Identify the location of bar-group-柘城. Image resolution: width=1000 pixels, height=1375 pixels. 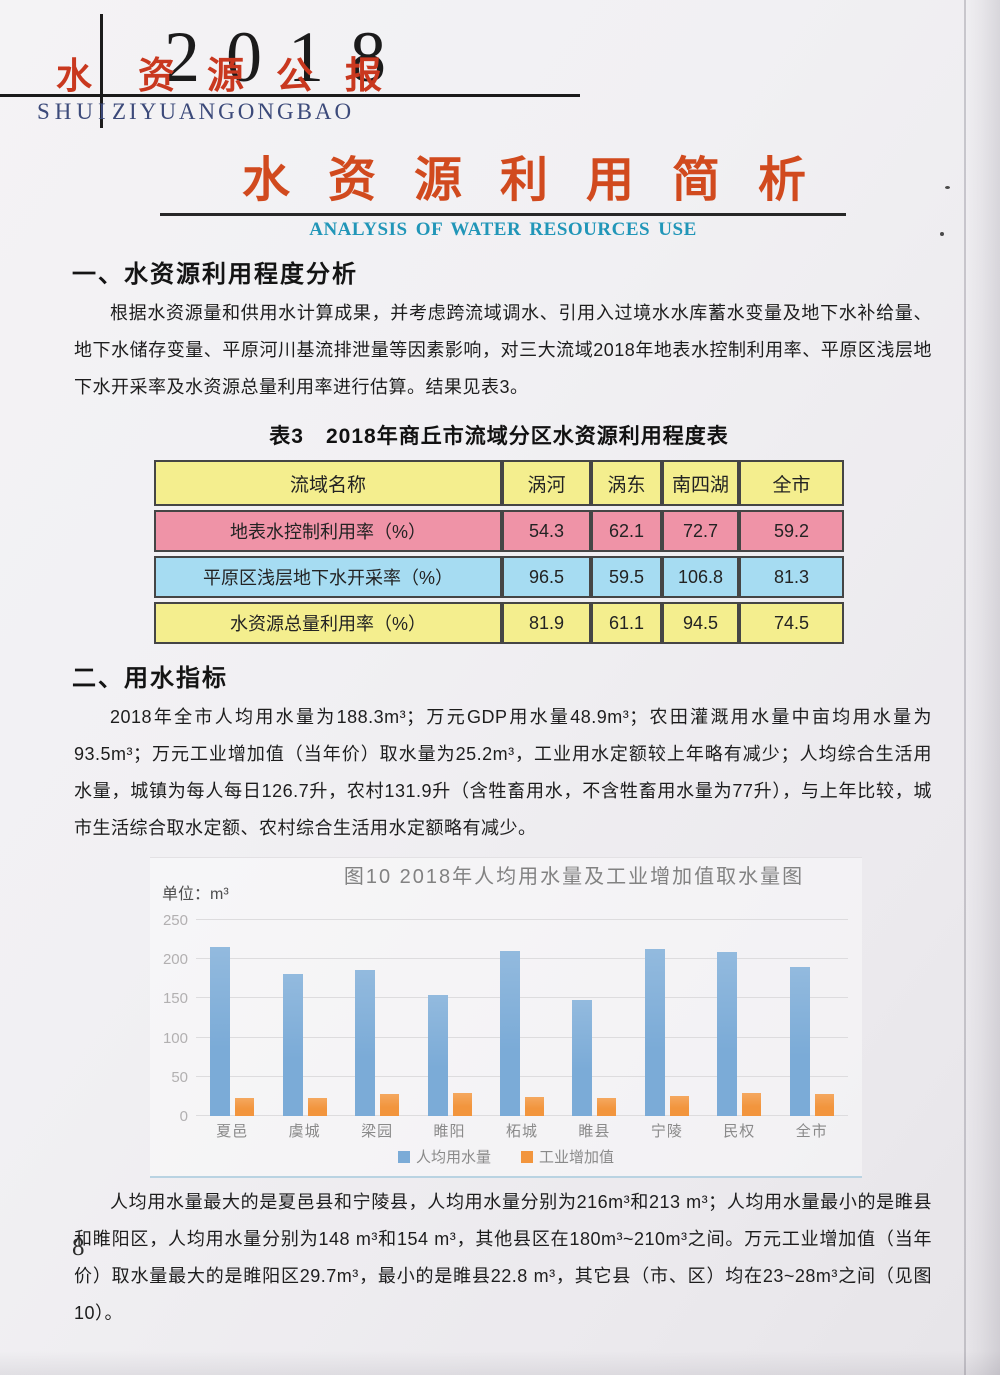
(521, 1018).